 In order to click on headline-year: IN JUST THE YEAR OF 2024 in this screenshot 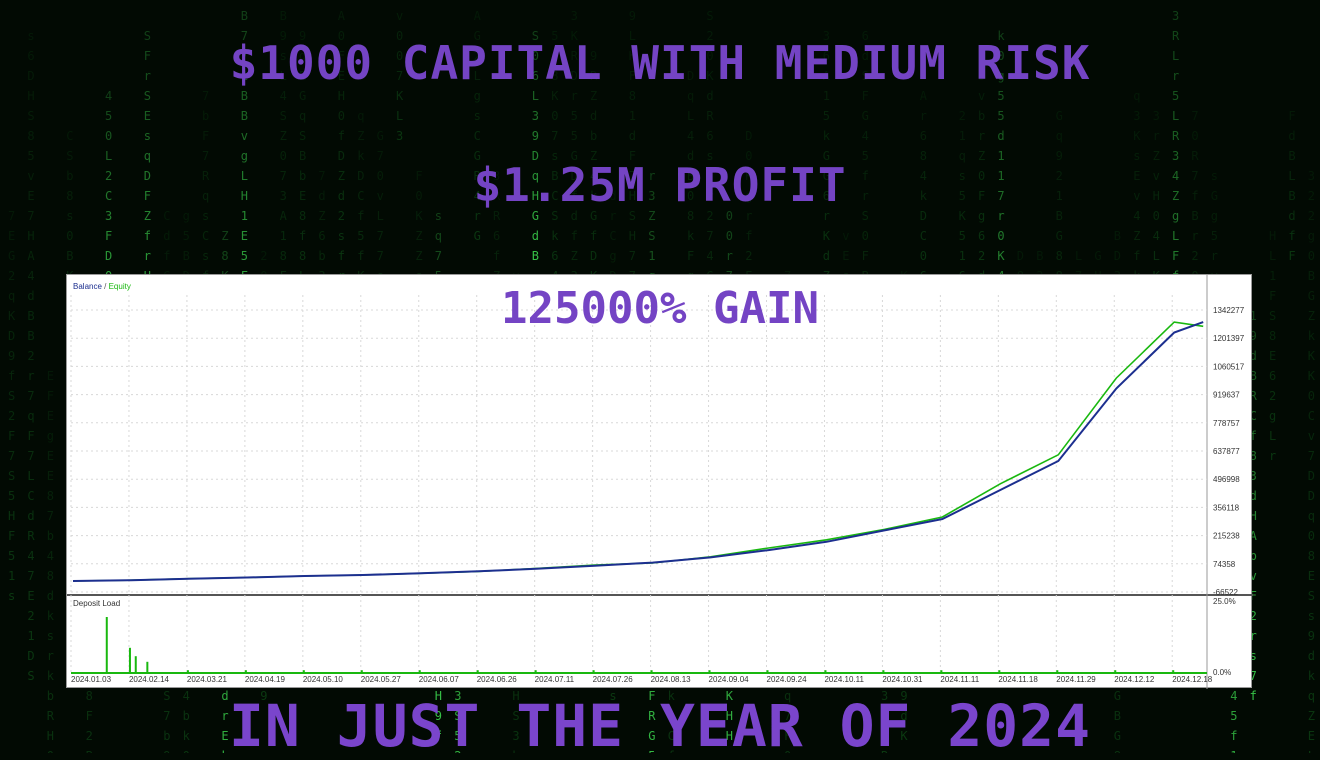, I will do `click(660, 726)`.